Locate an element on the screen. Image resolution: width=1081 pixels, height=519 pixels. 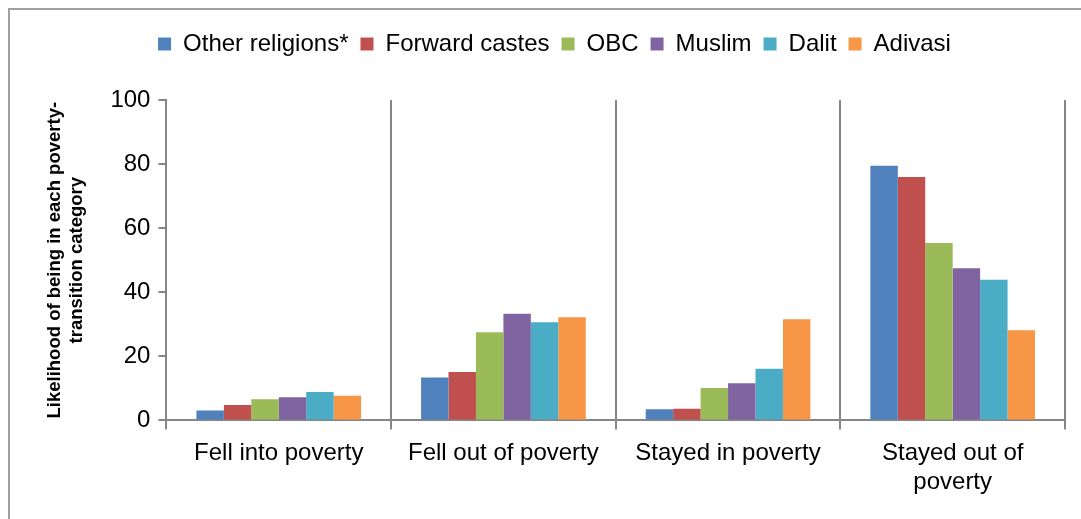
y-tick-label: 60 is located at coordinates (137, 226).